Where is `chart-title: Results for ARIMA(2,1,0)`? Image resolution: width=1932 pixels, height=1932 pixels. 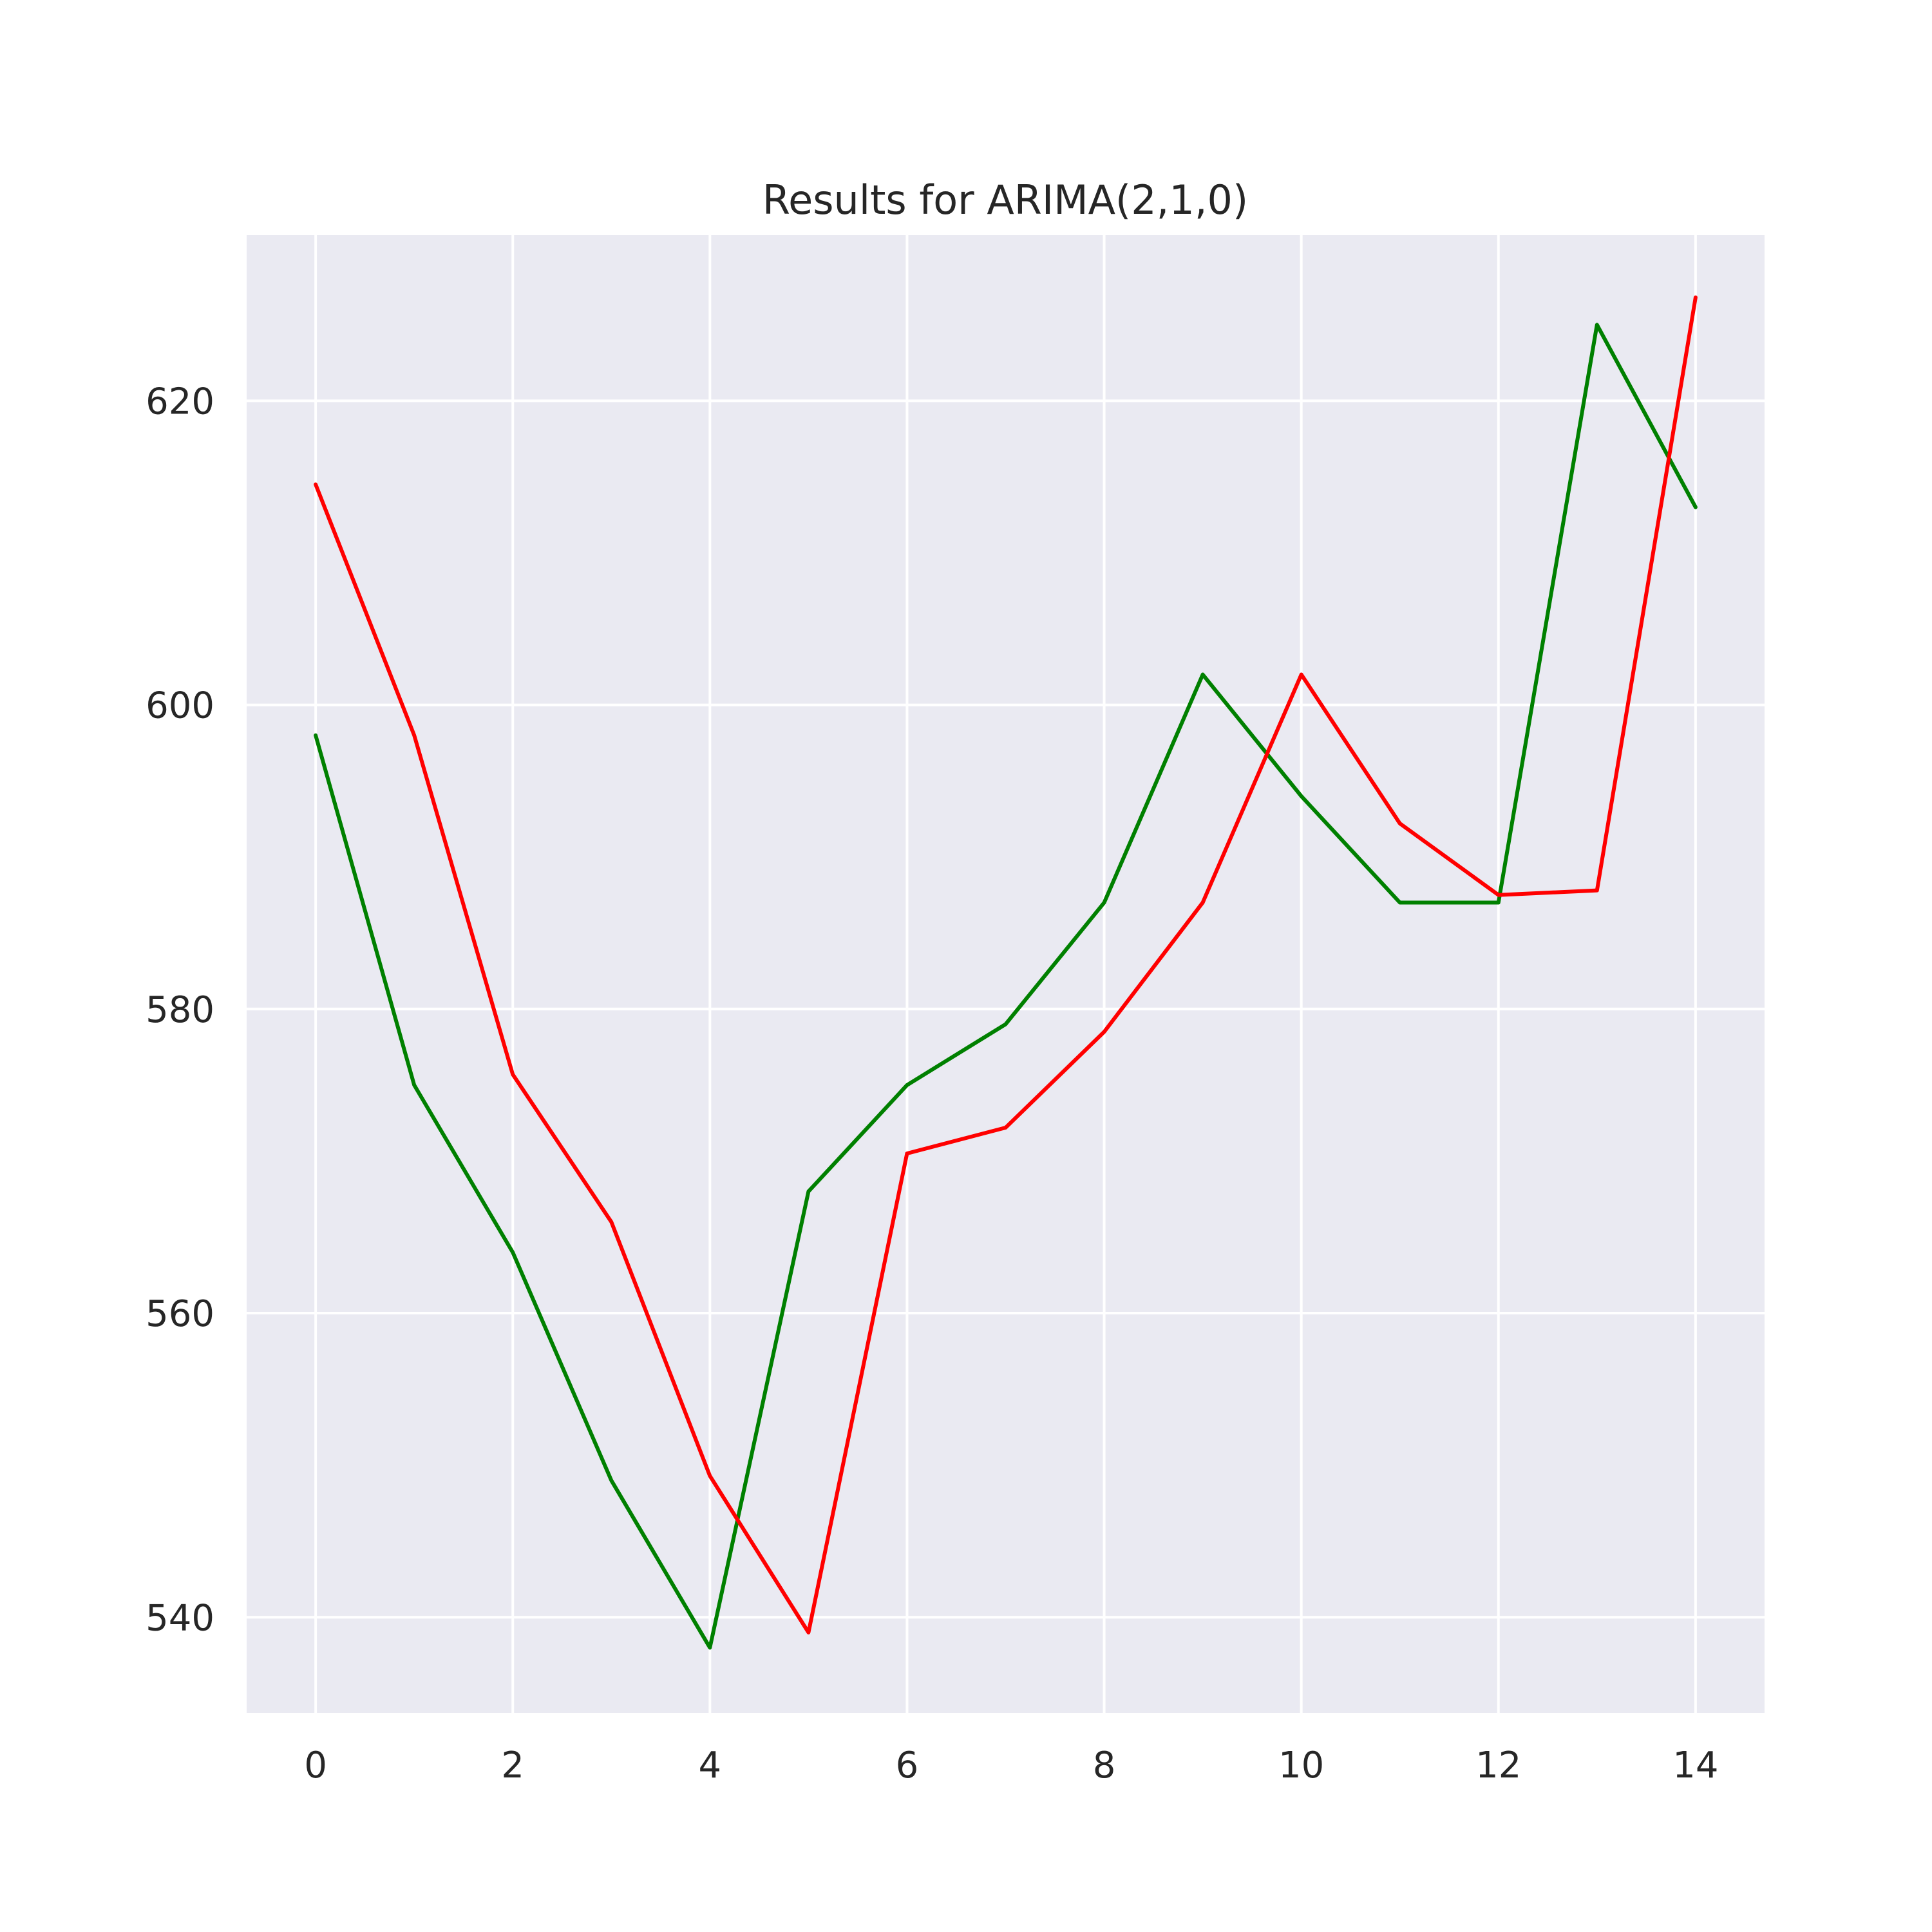 chart-title: Results for ARIMA(2,1,0) is located at coordinates (1005, 199).